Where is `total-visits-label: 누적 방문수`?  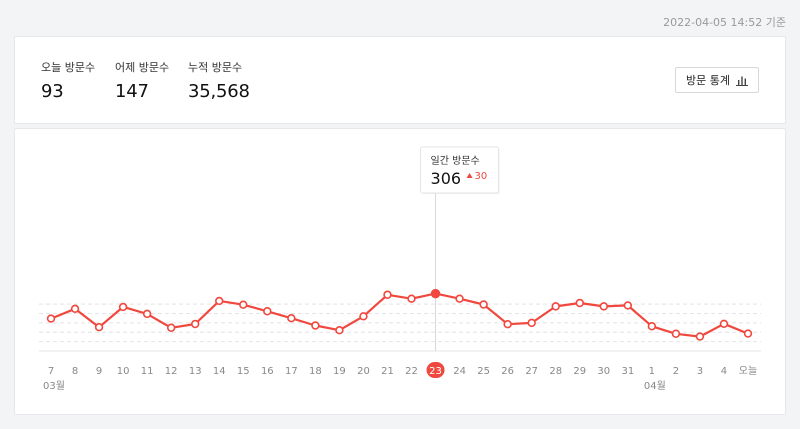
total-visits-label: 누적 방문수 is located at coordinates (215, 67).